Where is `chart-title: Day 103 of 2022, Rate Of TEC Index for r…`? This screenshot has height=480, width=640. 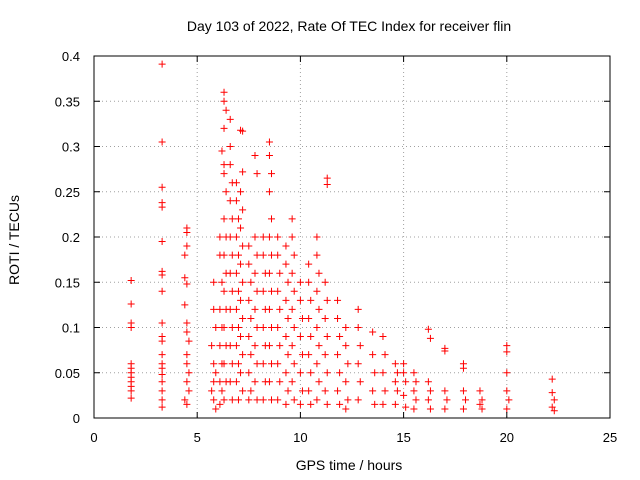
chart-title: Day 103 of 2022, Rate Of TEC Index for r… is located at coordinates (349, 26).